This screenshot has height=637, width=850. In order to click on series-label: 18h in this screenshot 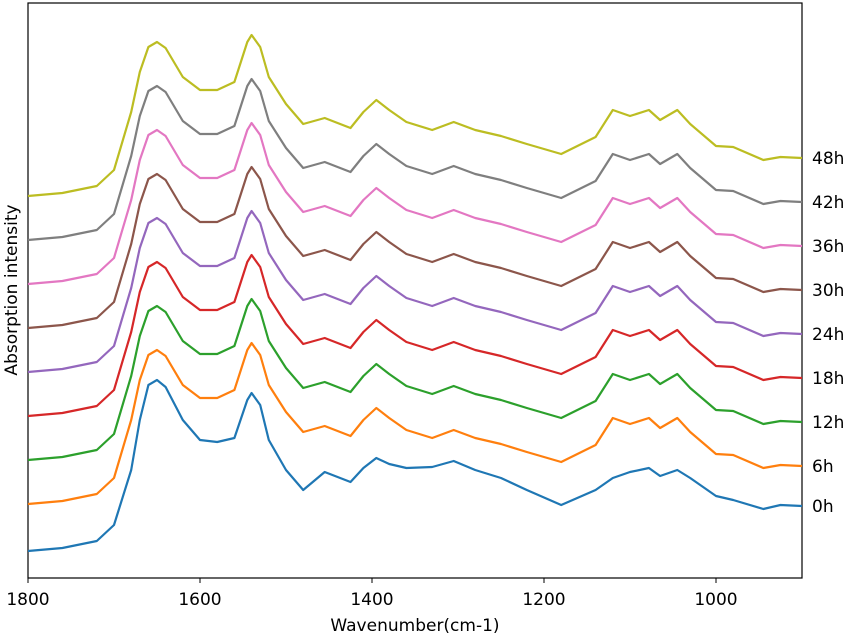, I will do `click(828, 379)`.